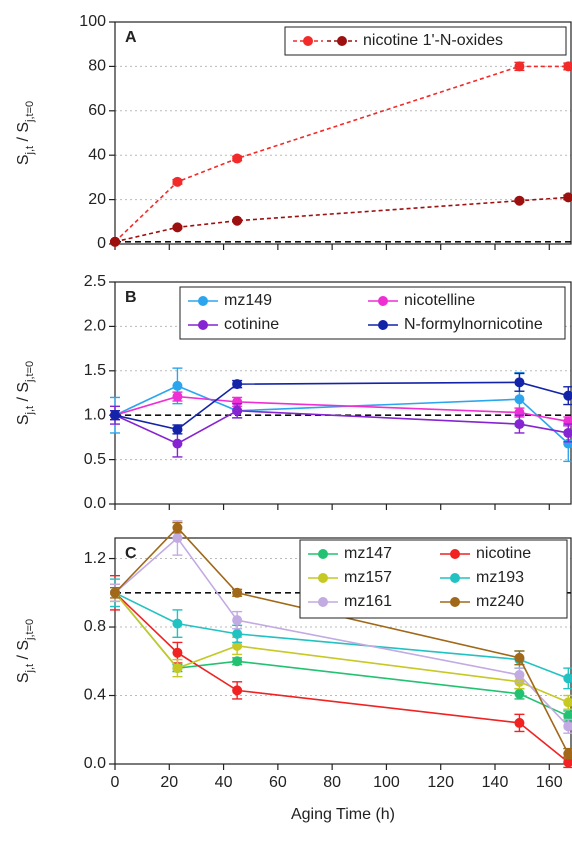 Image resolution: width=572 pixels, height=841 pixels. What do you see at coordinates (131, 297) in the screenshot?
I see `panel-label: B` at bounding box center [131, 297].